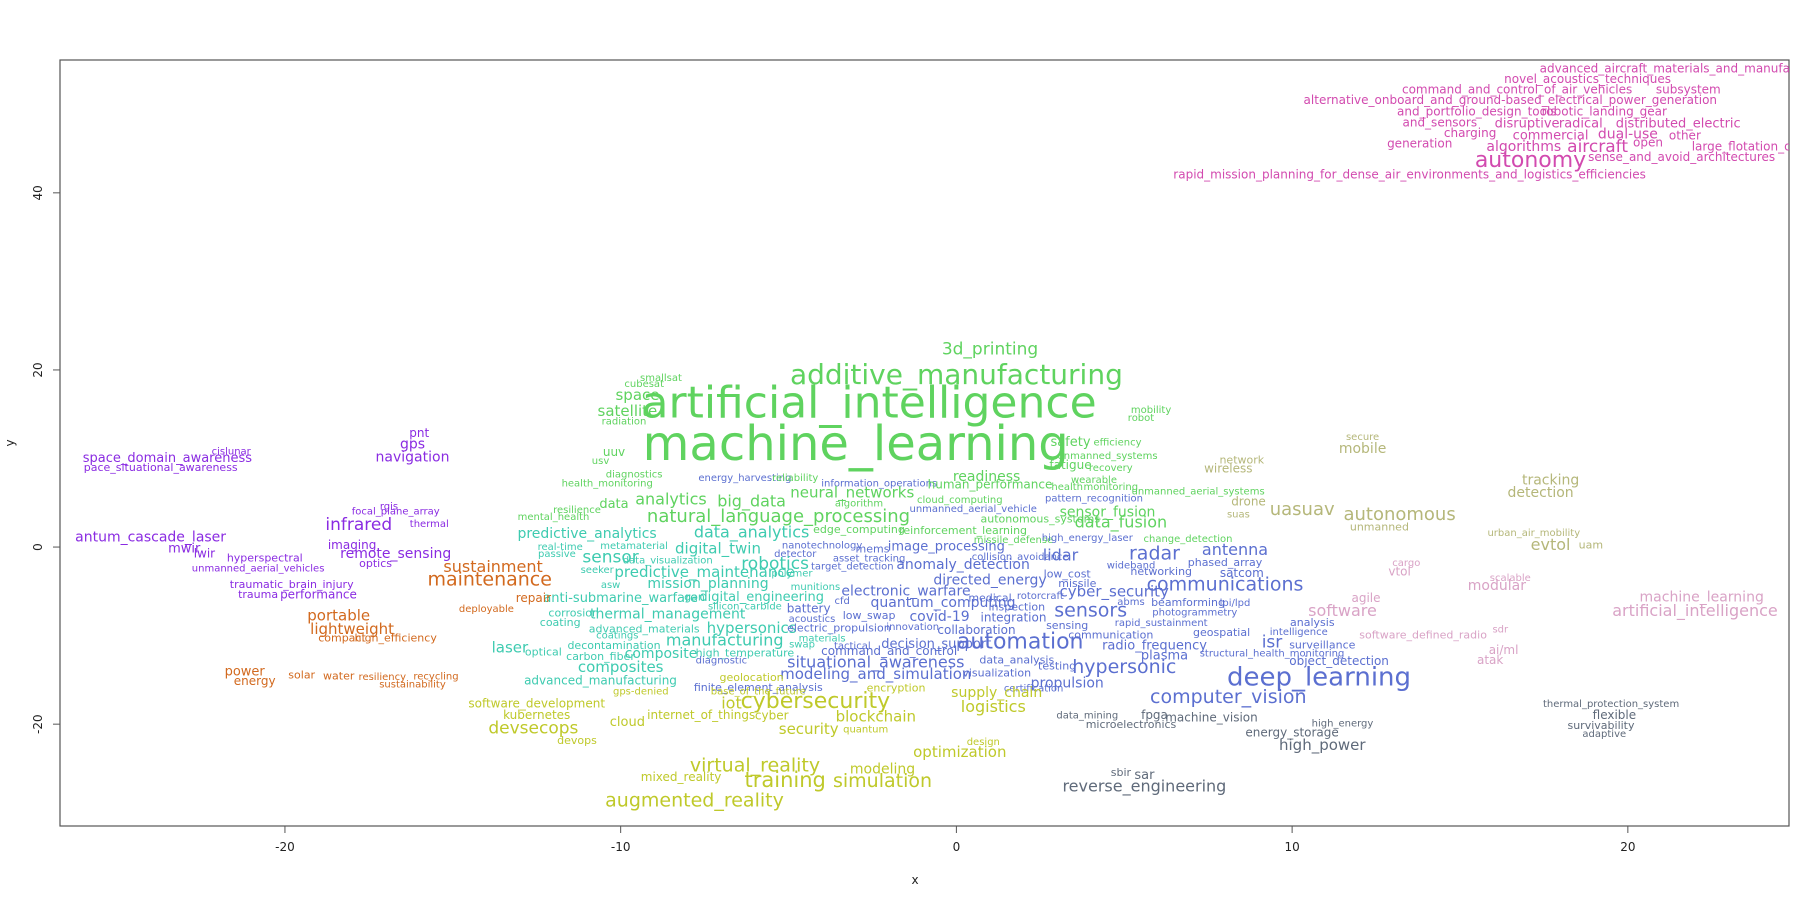 Image resolution: width=1800 pixels, height=900 pixels. What do you see at coordinates (1628, 134) in the screenshot?
I see `word-label: dual-use` at bounding box center [1628, 134].